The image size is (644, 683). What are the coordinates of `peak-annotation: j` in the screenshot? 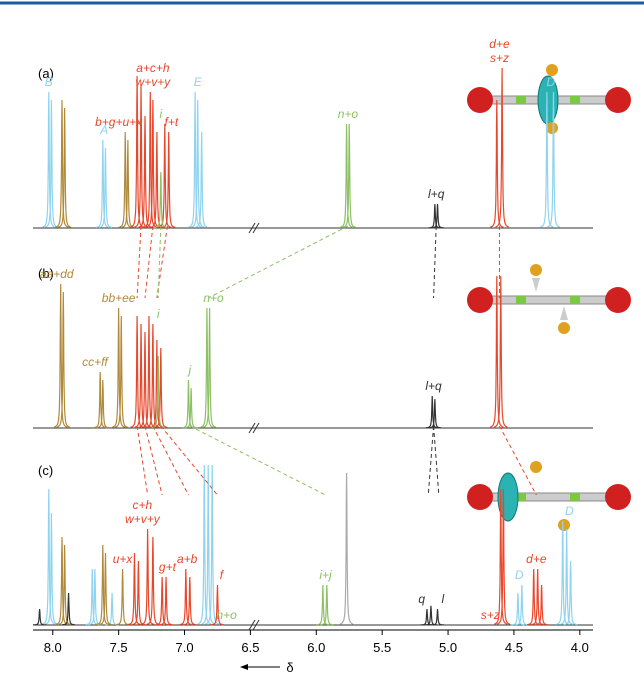 It's located at (188, 370).